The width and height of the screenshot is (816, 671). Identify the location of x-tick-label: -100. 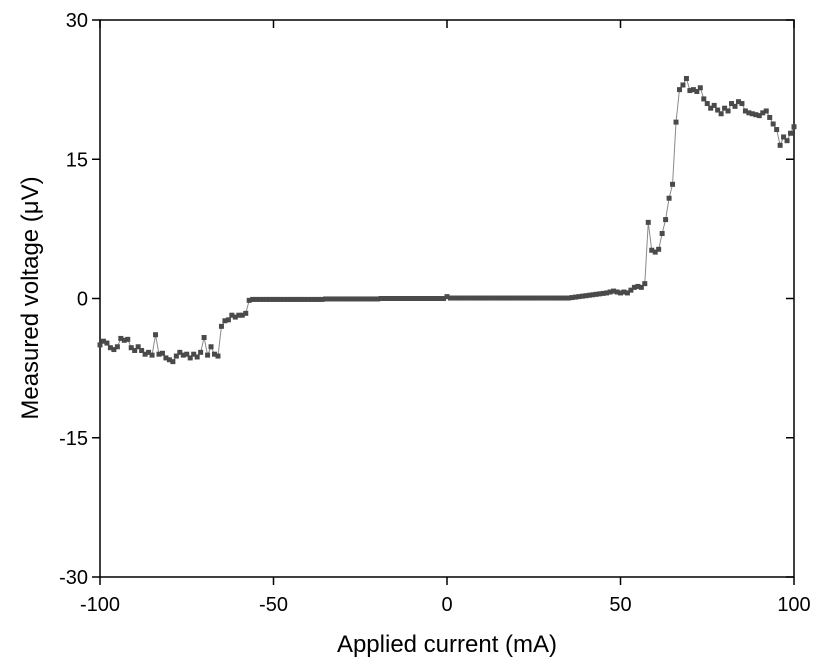
(100, 605).